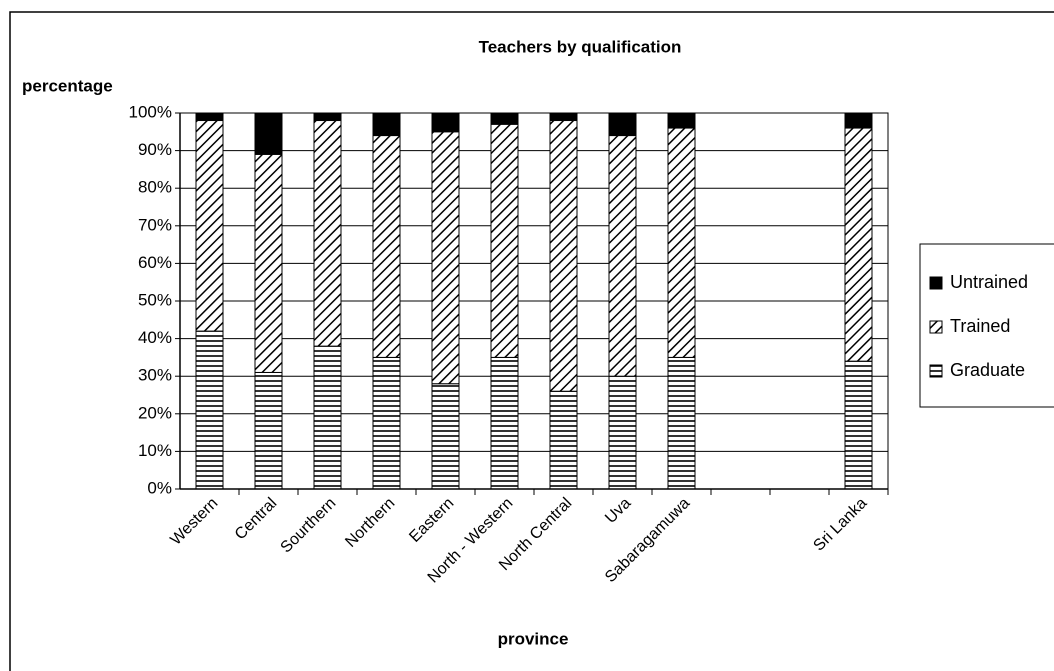 This screenshot has width=1054, height=671. I want to click on y-tick-label: 70%, so click(155, 224).